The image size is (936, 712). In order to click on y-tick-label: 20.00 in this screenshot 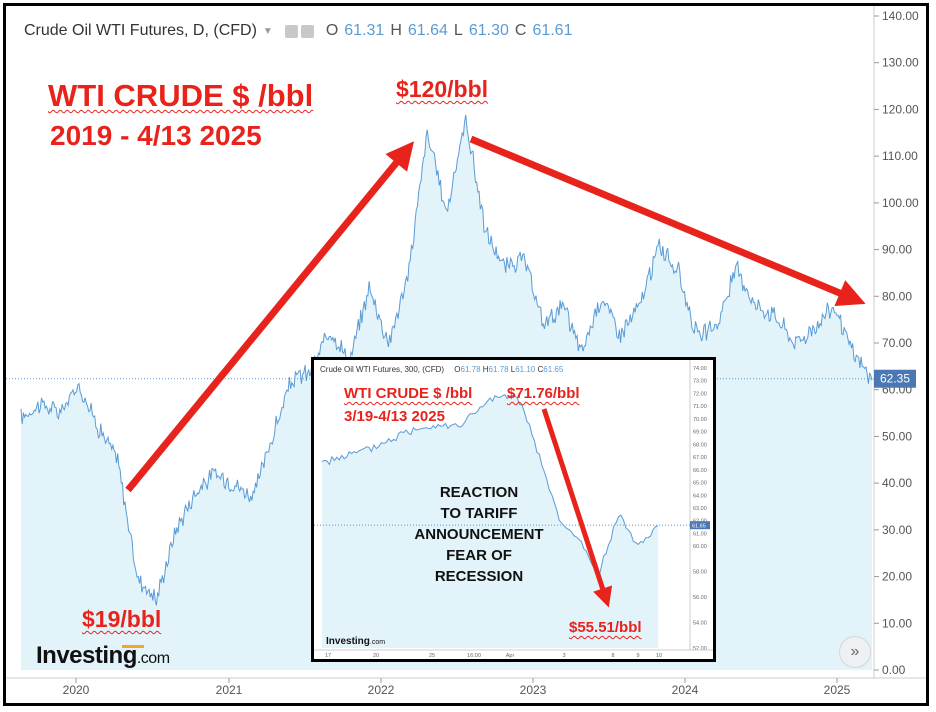, I will do `click(897, 577)`.